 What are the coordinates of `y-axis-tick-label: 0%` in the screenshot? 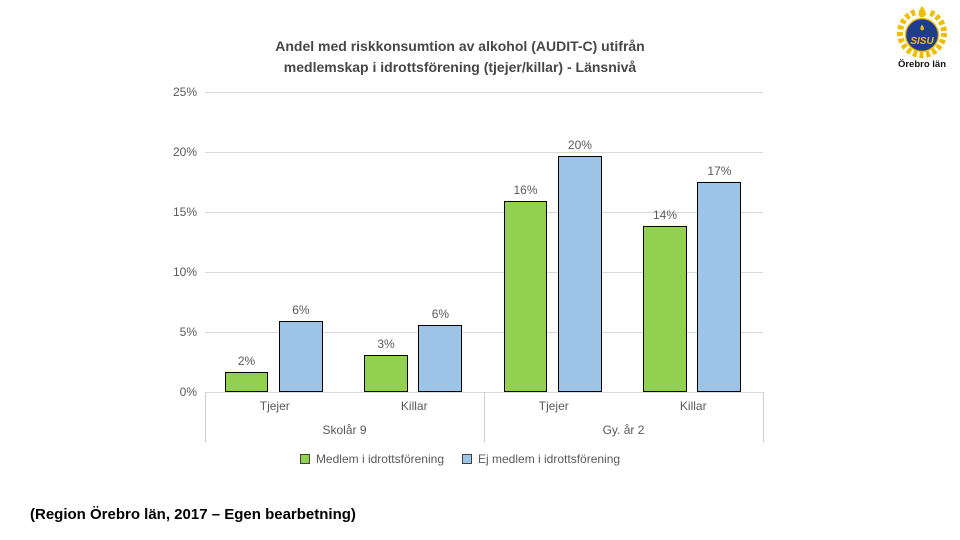 It's located at (188, 392).